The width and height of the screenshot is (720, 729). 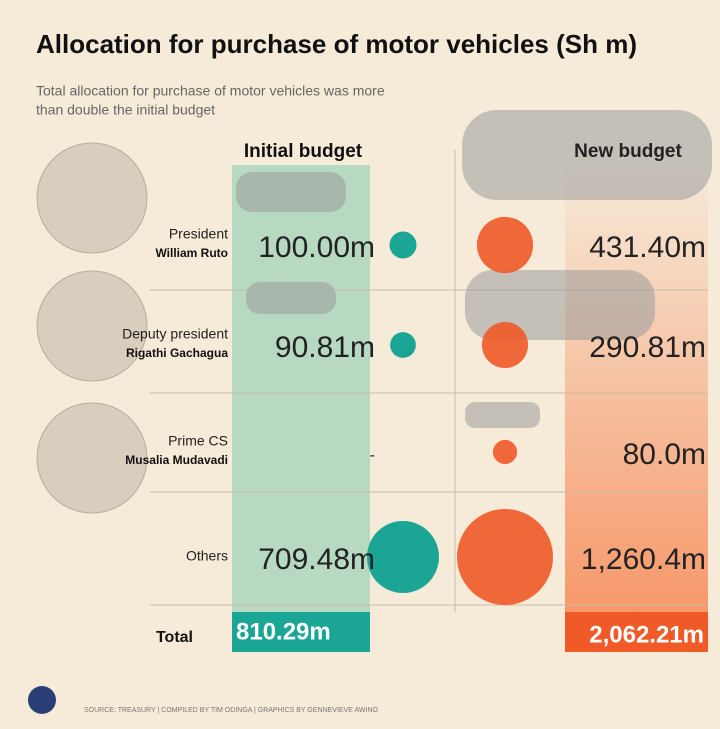 What do you see at coordinates (301, 388) in the screenshot?
I see `initial-column` at bounding box center [301, 388].